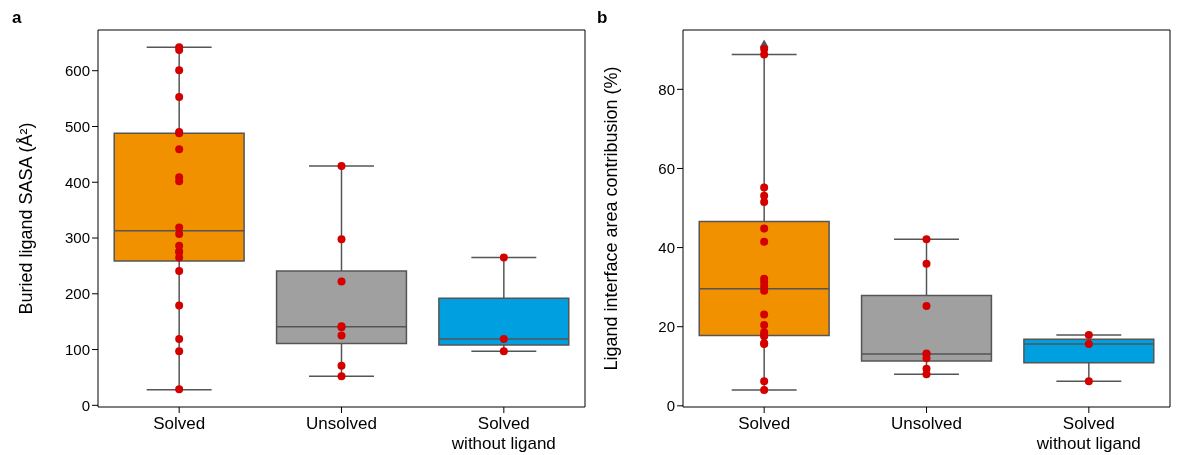 This screenshot has height=455, width=1177. What do you see at coordinates (77, 182) in the screenshot?
I see `y-tick-label: 400` at bounding box center [77, 182].